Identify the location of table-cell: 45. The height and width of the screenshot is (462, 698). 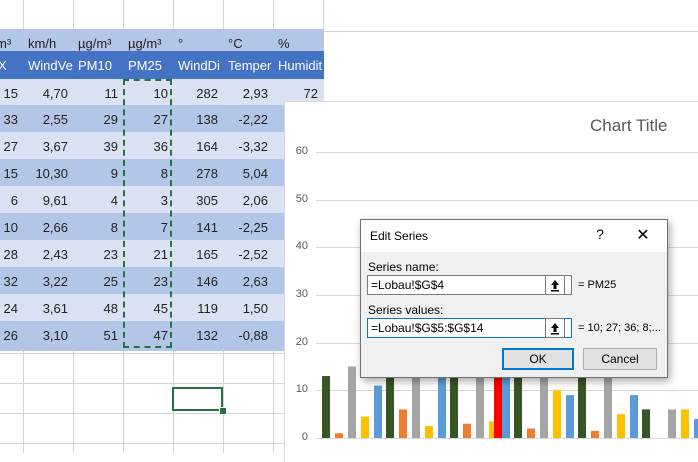
(160, 308).